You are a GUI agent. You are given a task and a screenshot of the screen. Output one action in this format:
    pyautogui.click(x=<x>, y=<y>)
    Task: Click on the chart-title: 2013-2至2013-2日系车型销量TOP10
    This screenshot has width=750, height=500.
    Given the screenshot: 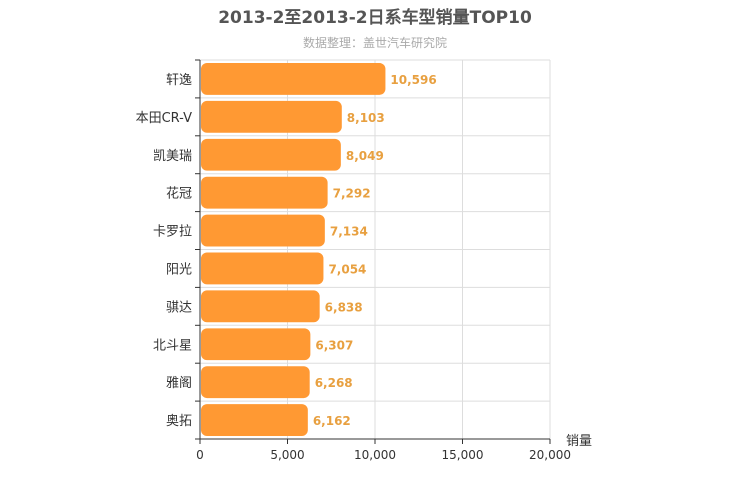 What is the action you would take?
    pyautogui.click(x=375, y=17)
    